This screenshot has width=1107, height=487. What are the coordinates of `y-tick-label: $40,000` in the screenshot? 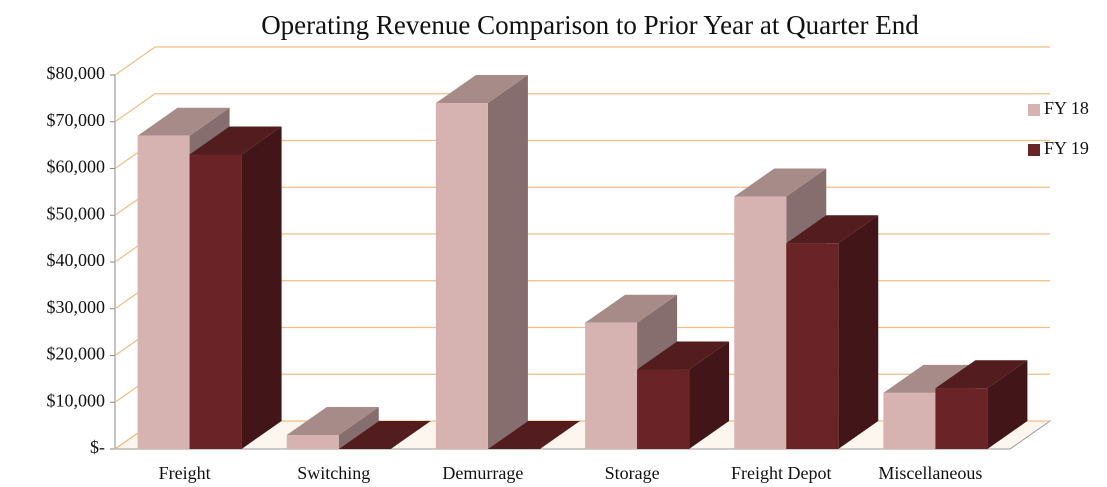 It's located at (76, 260).